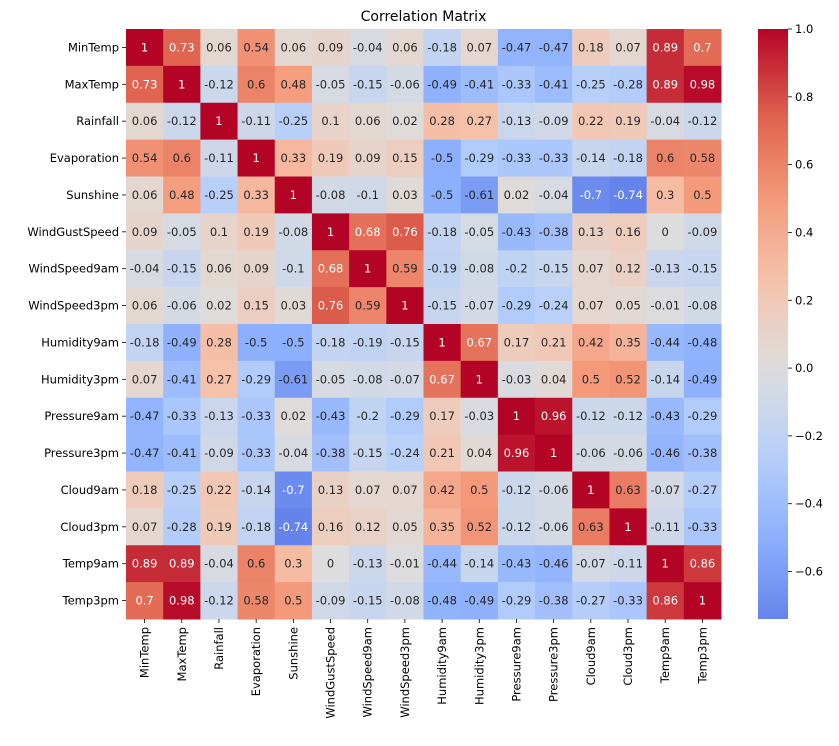  I want to click on x-tick-label: Temp9am, so click(665, 655).